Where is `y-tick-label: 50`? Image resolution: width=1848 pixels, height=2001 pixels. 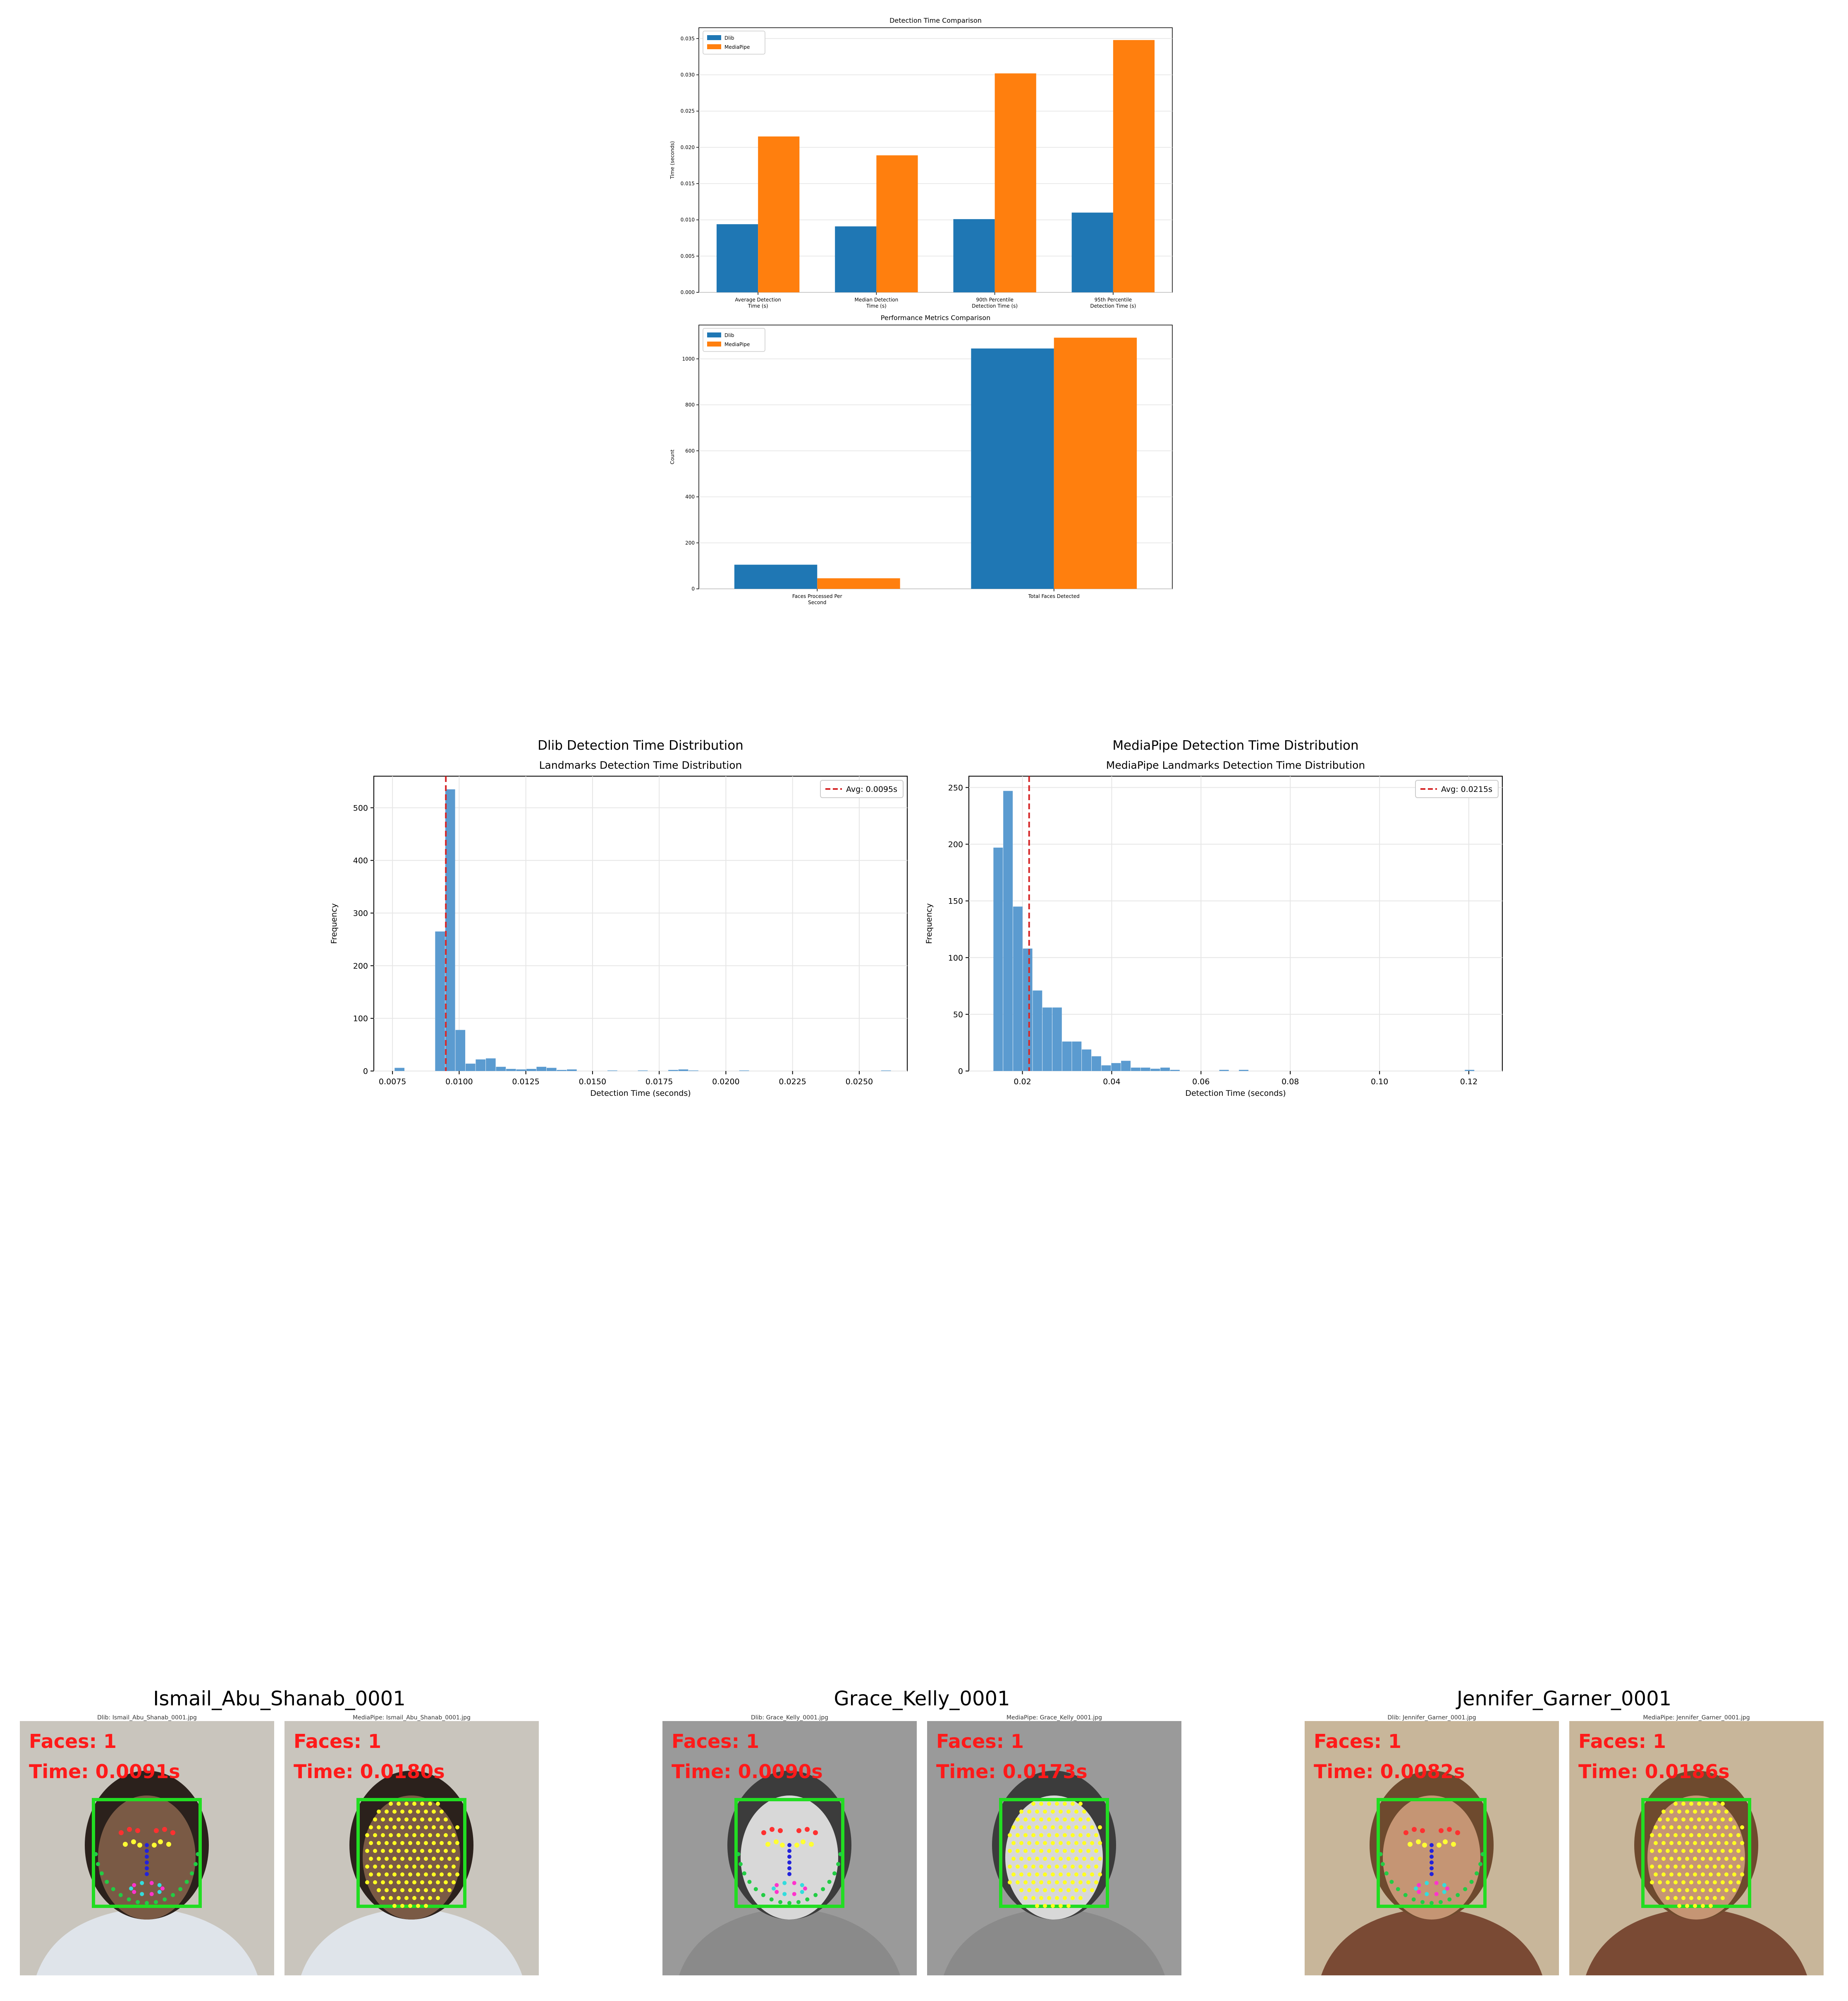 y-tick-label: 50 is located at coordinates (958, 1015).